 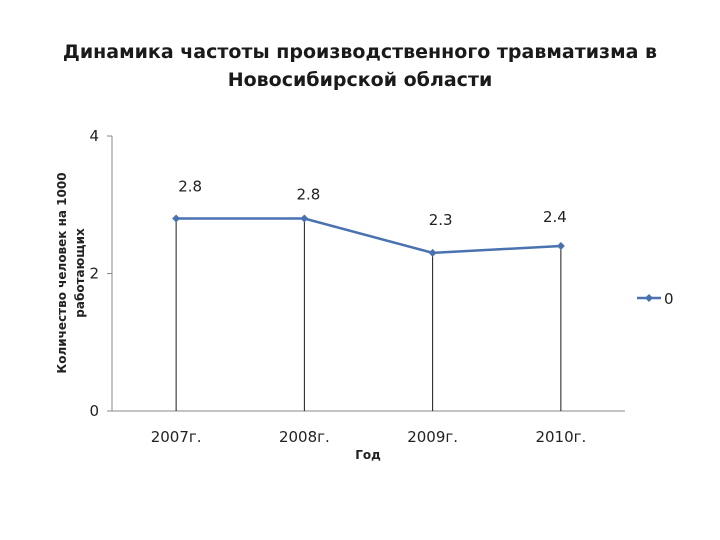 I want to click on series-line, so click(x=368, y=236).